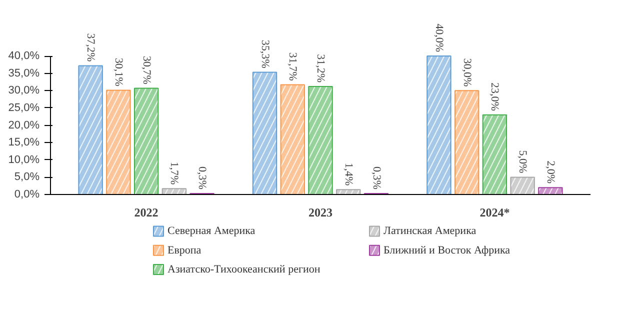 The image size is (625, 335). What do you see at coordinates (320, 68) in the screenshot?
I see `data-label: 31,2%` at bounding box center [320, 68].